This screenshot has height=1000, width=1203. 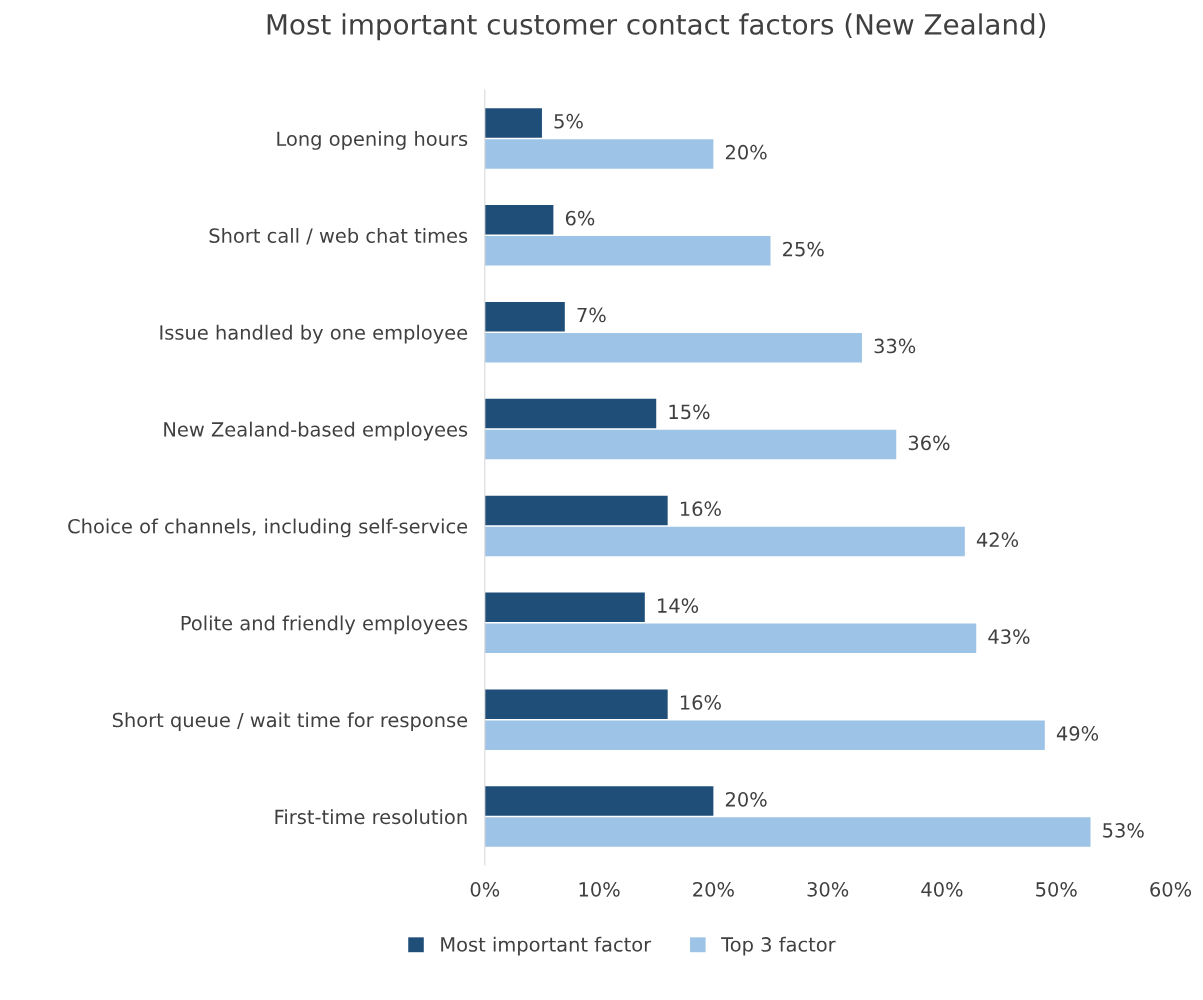 I want to click on data-label: 43%, so click(x=1009, y=636).